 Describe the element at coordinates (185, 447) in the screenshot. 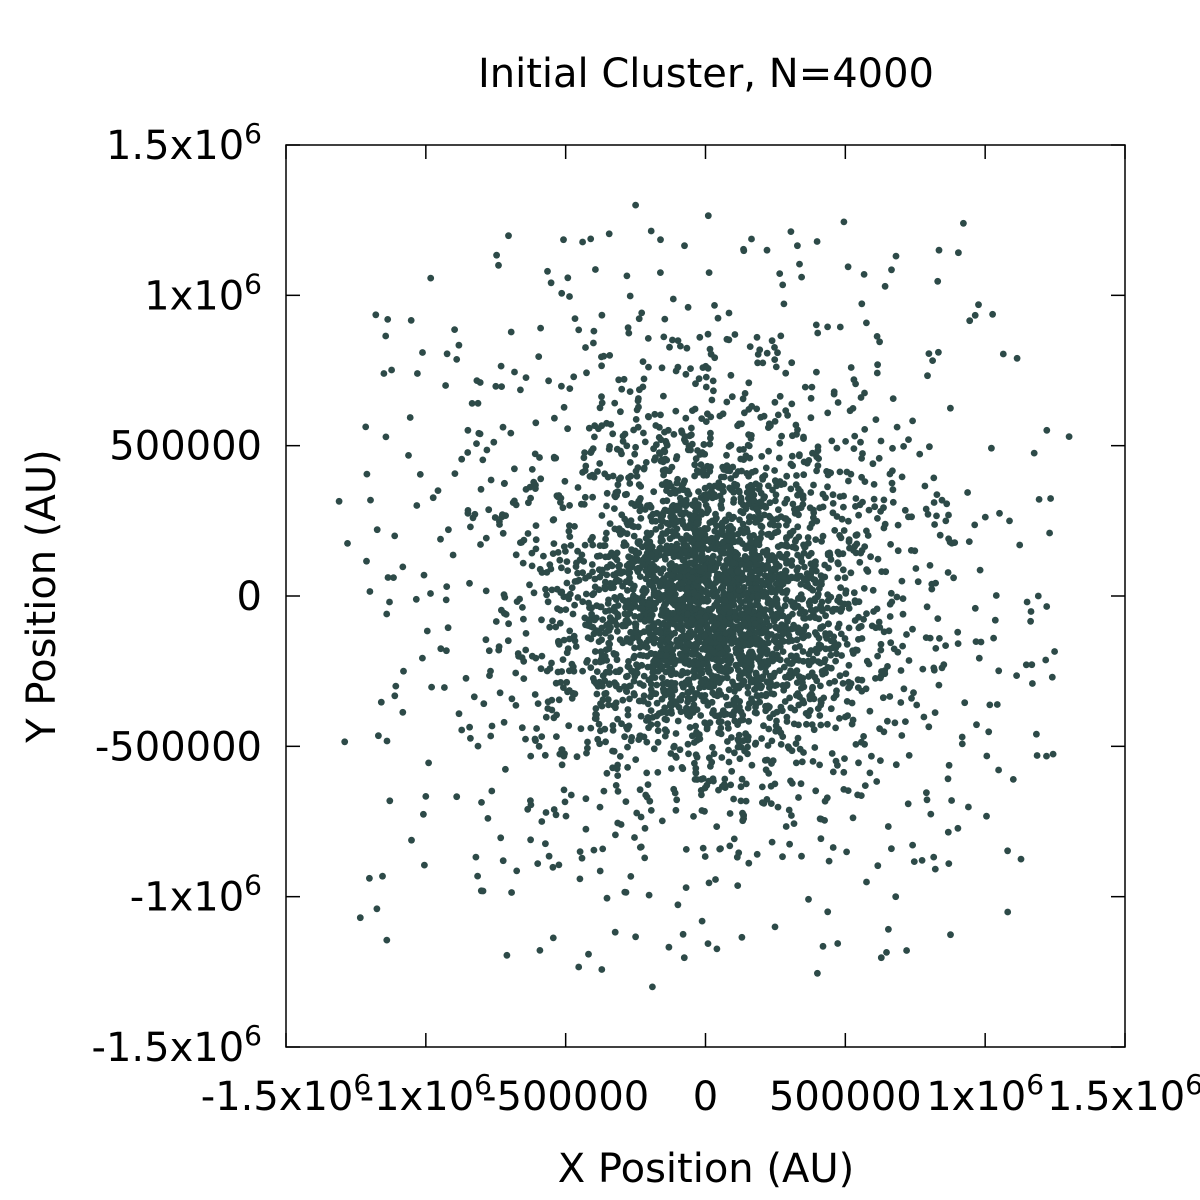

I see `y-tick-label: 500000` at that location.